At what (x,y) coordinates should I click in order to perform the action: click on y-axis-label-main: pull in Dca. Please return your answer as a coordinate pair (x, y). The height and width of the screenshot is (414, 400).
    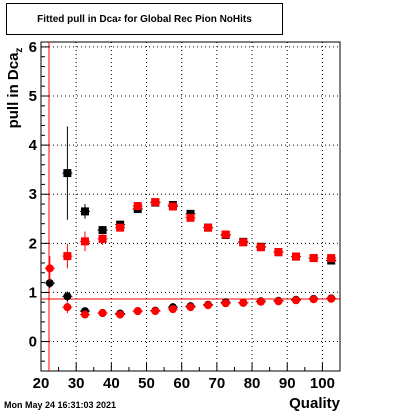
    Looking at the image, I should click on (13, 90).